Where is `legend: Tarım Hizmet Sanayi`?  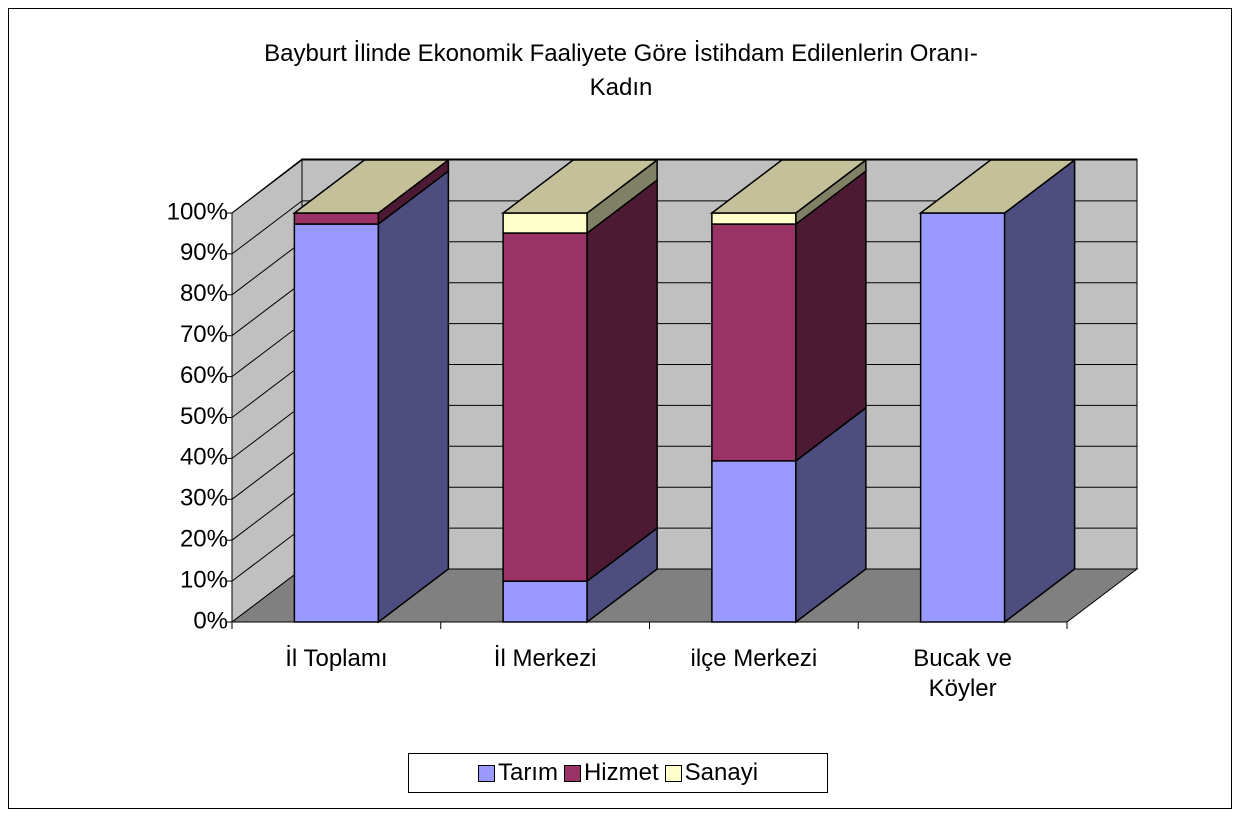 legend: Tarım Hizmet Sanayi is located at coordinates (618, 773).